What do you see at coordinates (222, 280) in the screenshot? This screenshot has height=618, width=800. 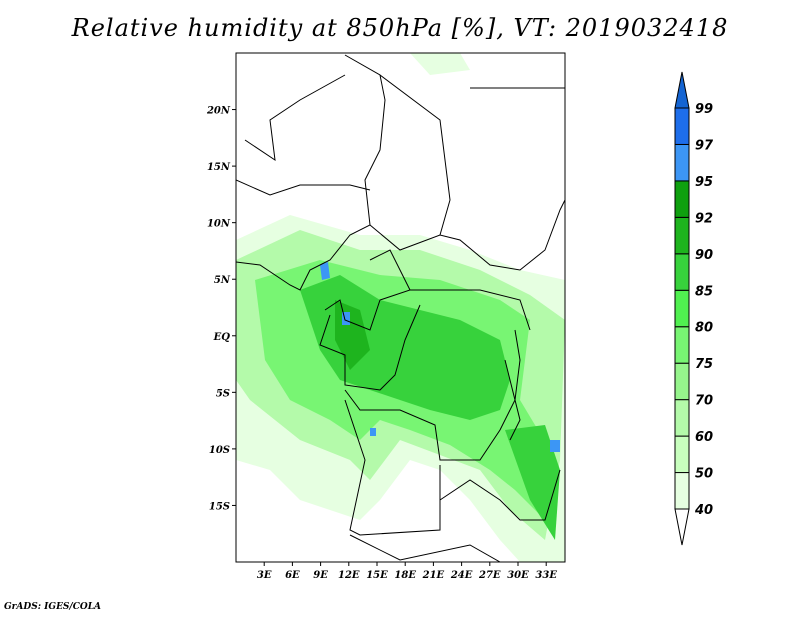 I see `lat-tick-label: 5N` at bounding box center [222, 280].